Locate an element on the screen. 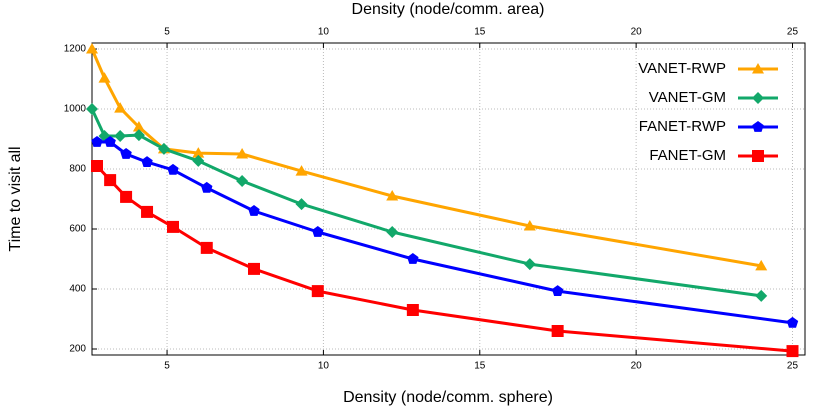 This screenshot has width=830, height=410. x-tick-label: 15 is located at coordinates (480, 366).